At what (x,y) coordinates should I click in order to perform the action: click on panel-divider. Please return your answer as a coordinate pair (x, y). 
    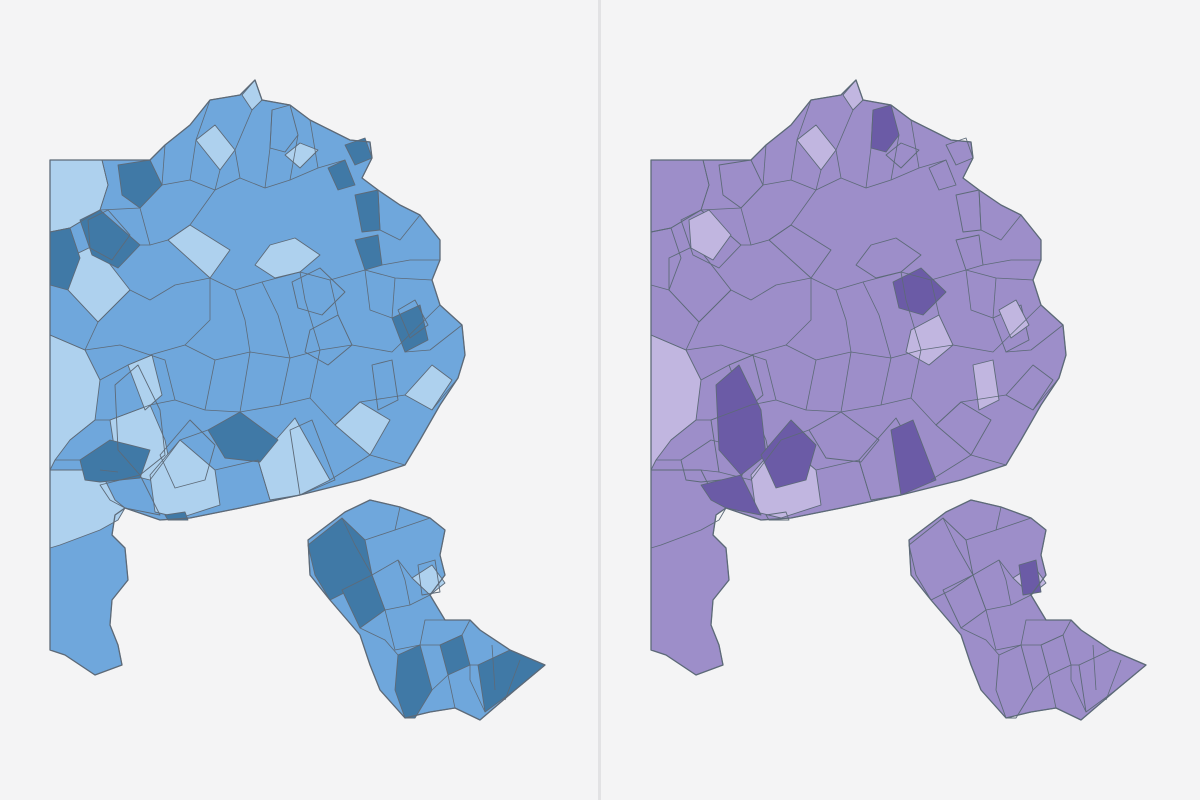
    Looking at the image, I should click on (599, 400).